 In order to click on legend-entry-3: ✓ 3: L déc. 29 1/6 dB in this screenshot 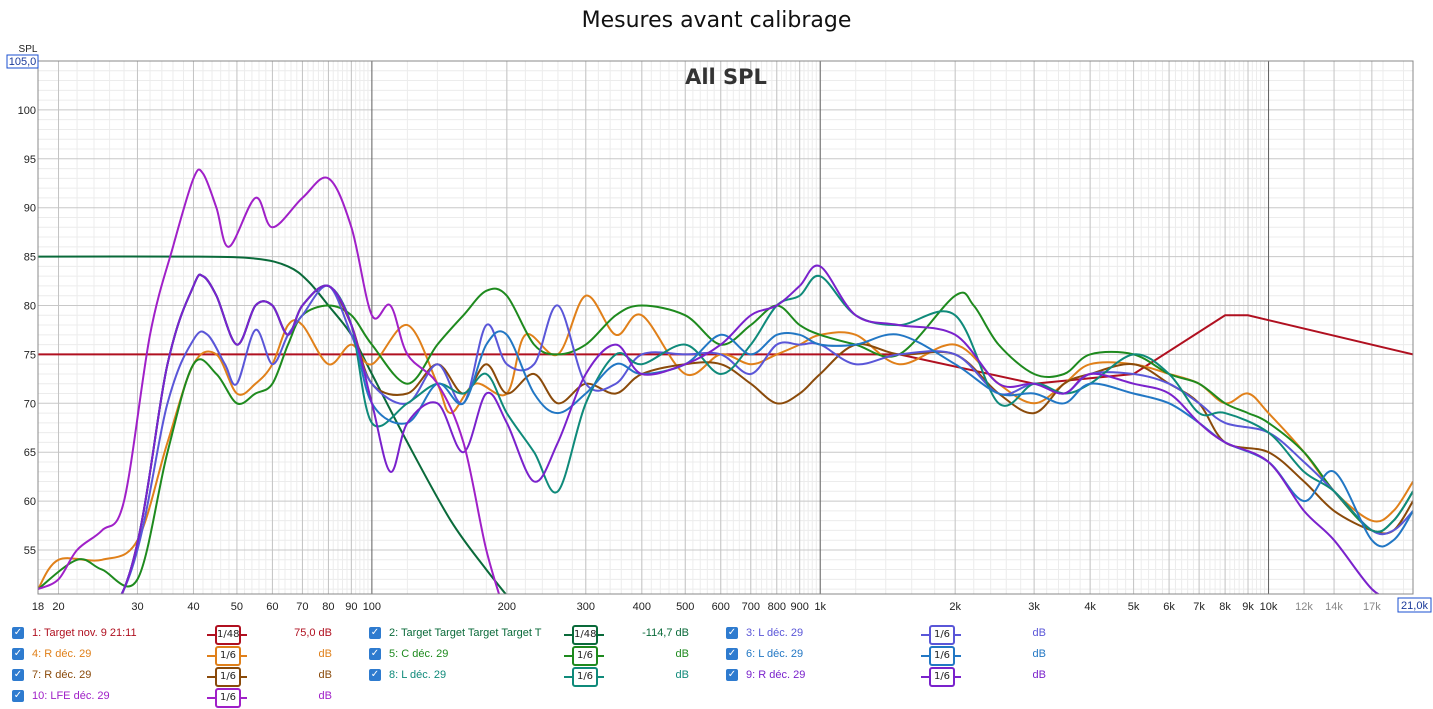, I will do `click(896, 634)`.